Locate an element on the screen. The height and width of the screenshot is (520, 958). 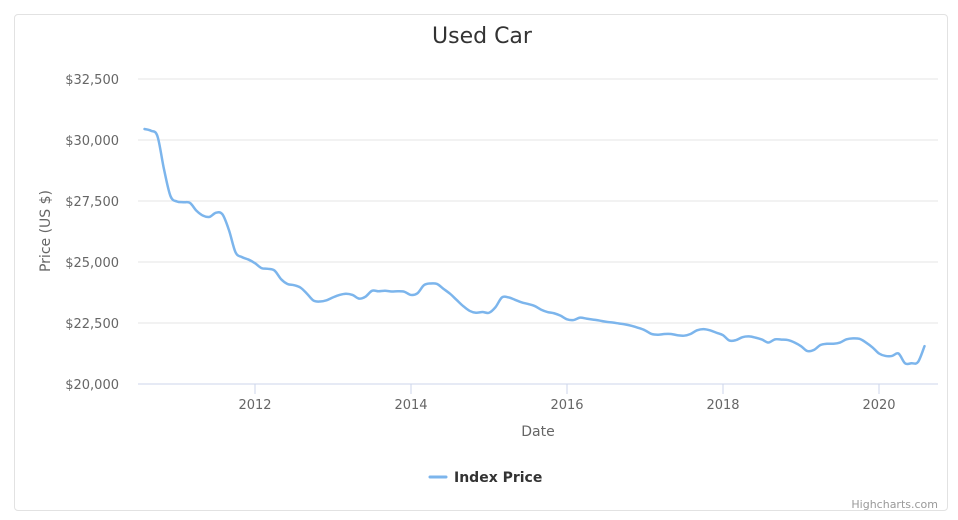
y-tick-label: $25,000 is located at coordinates (92, 263).